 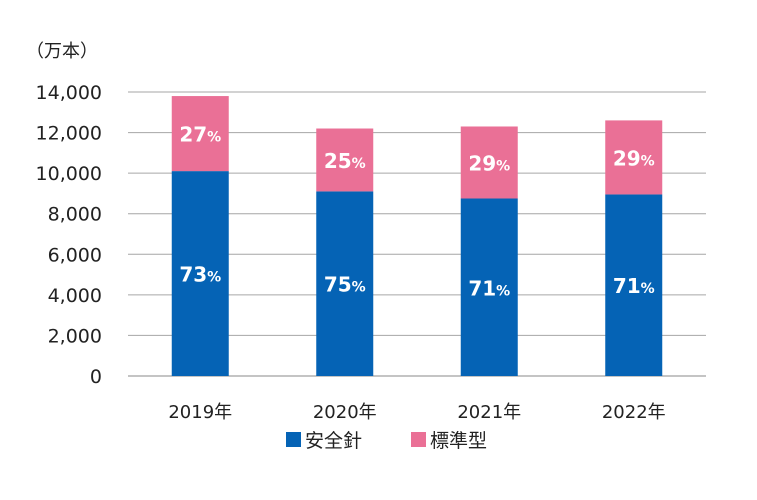 I want to click on y-tick-label: 10,000, so click(x=69, y=174).